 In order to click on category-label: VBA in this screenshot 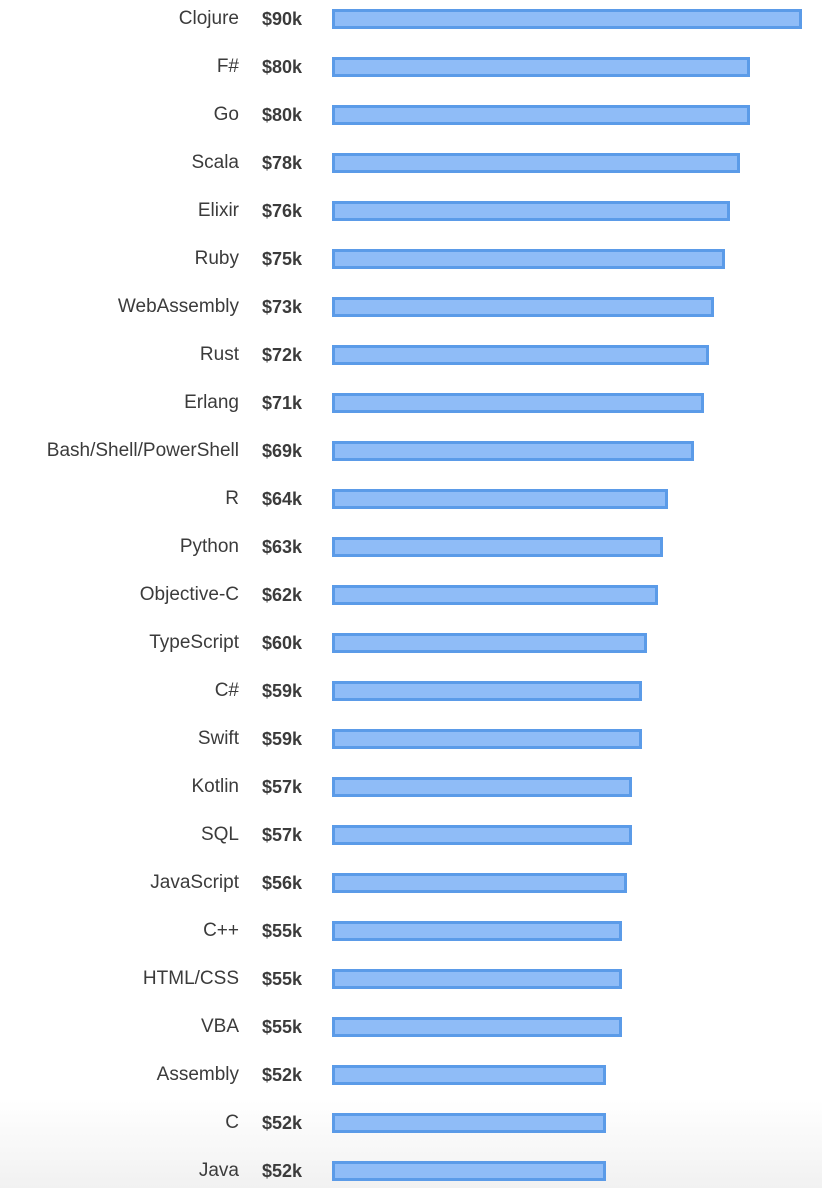, I will do `click(219, 1026)`.